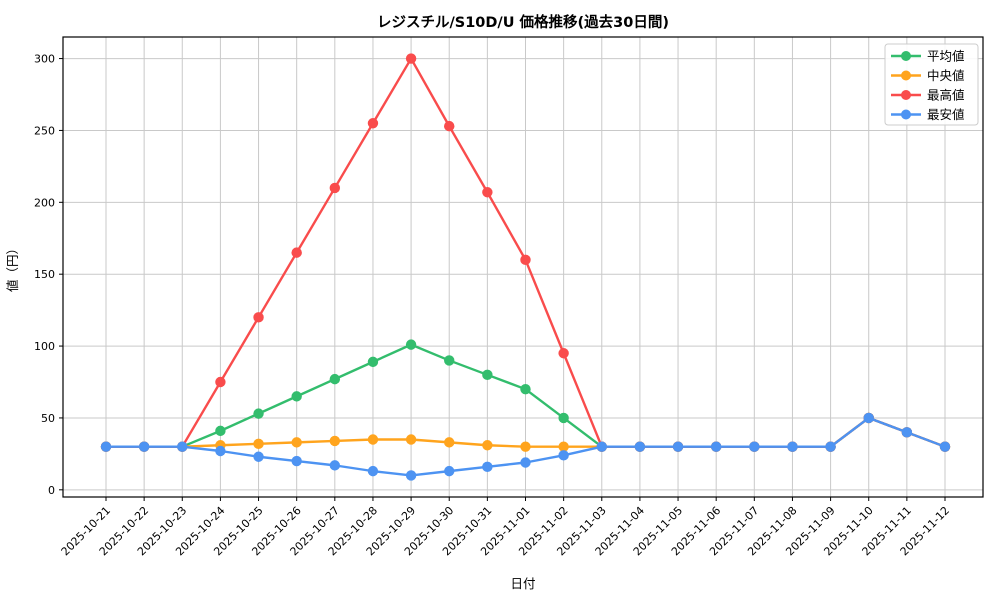 The height and width of the screenshot is (600, 1000). I want to click on legend-marker-min, so click(906, 114).